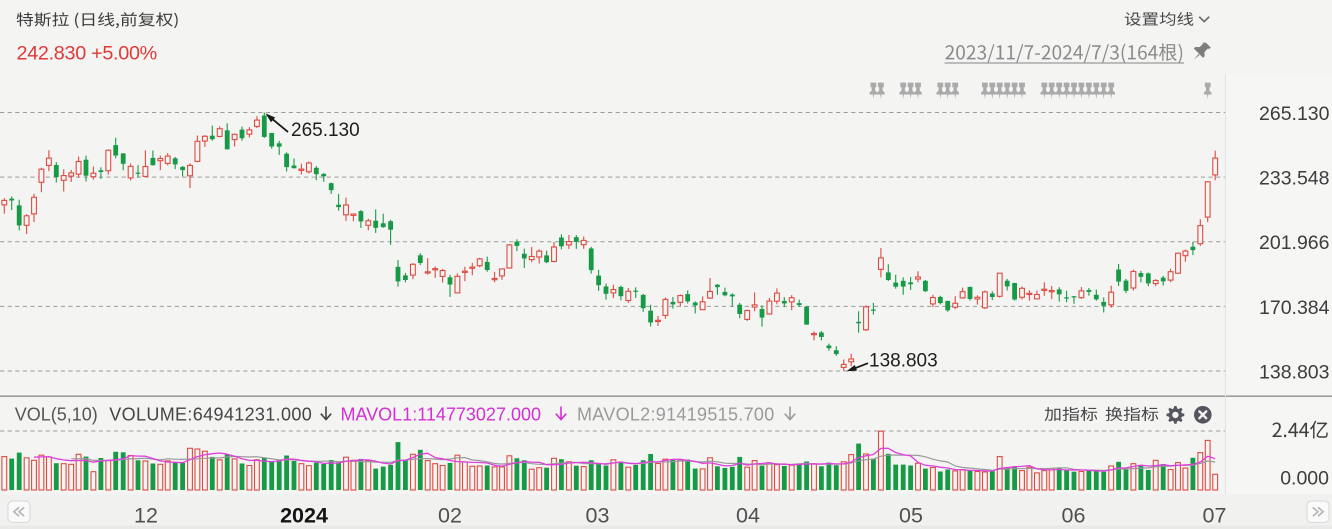 The width and height of the screenshot is (1332, 529). What do you see at coordinates (1294, 179) in the screenshot?
I see `svg-text: 233.548` at bounding box center [1294, 179].